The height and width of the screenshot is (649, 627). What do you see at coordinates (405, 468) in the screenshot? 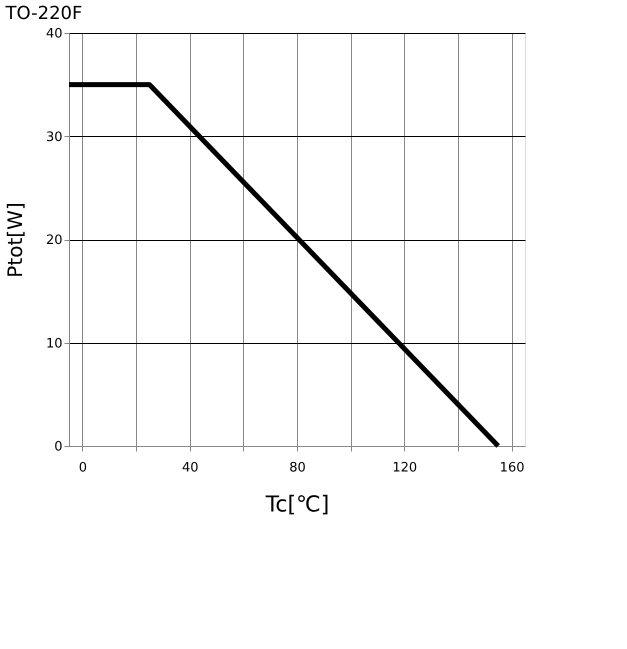
I see `x-tick-label: 120` at bounding box center [405, 468].